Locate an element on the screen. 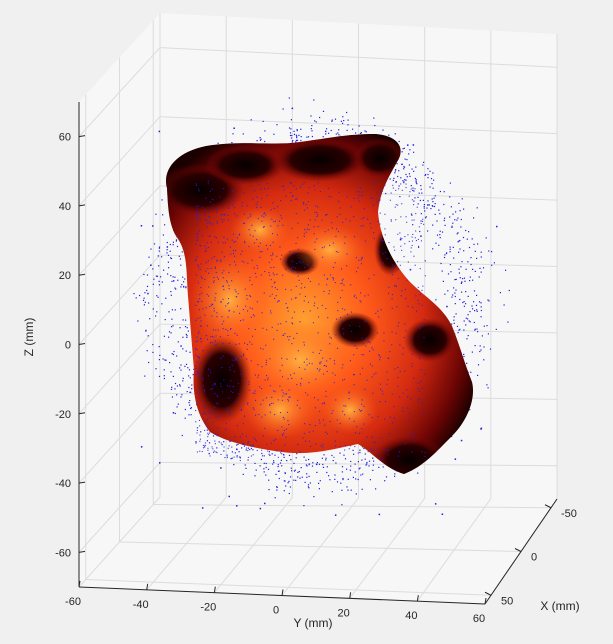 This screenshot has height=644, width=613. z-tick-label: 0 is located at coordinates (68, 346).